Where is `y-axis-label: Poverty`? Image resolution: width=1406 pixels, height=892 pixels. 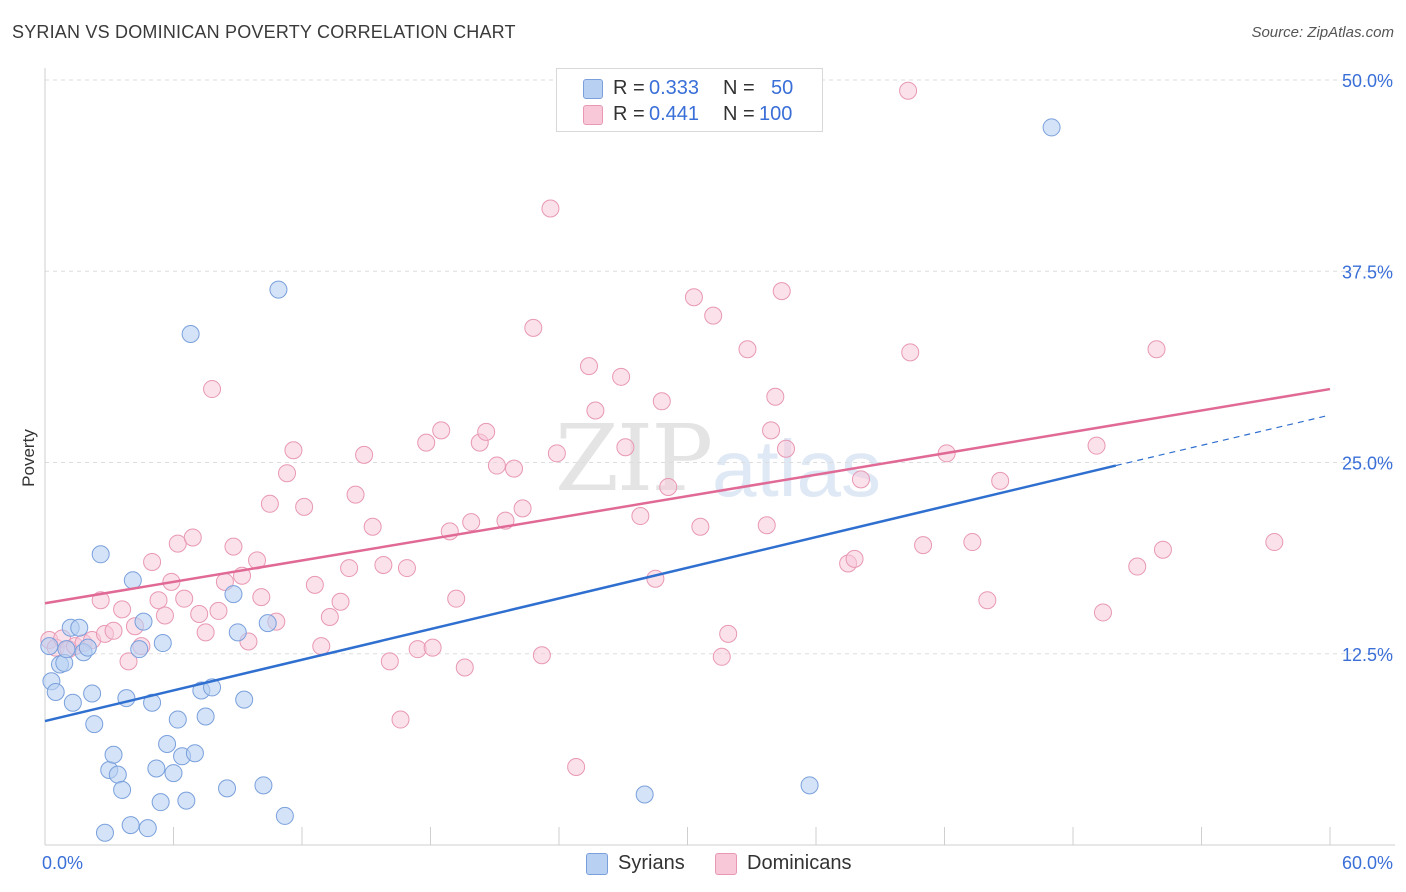 y-axis-label: Poverty is located at coordinates (28, 458).